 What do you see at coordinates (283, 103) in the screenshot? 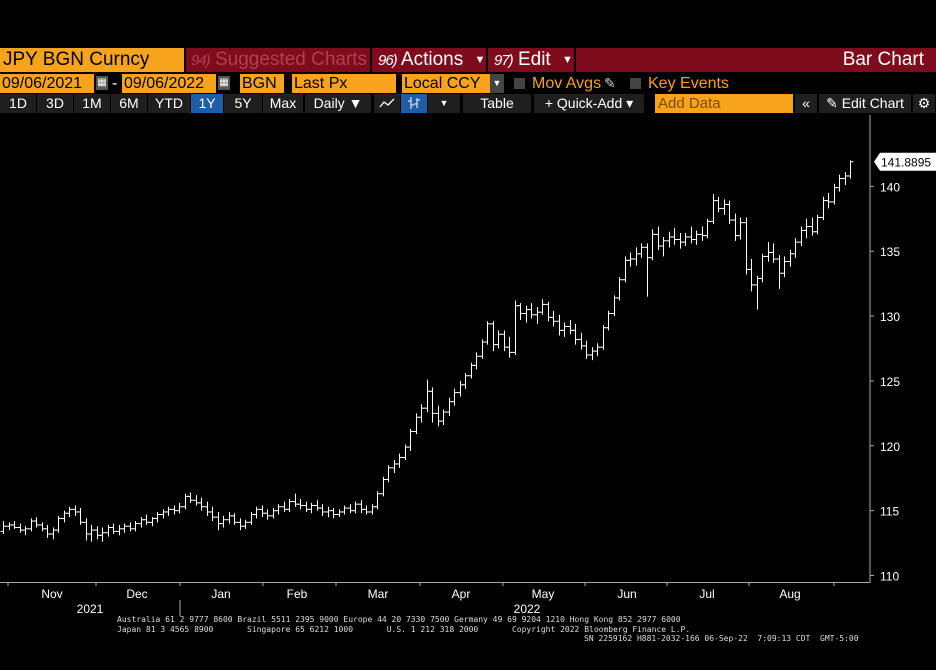
I see `period-max-button: Max` at bounding box center [283, 103].